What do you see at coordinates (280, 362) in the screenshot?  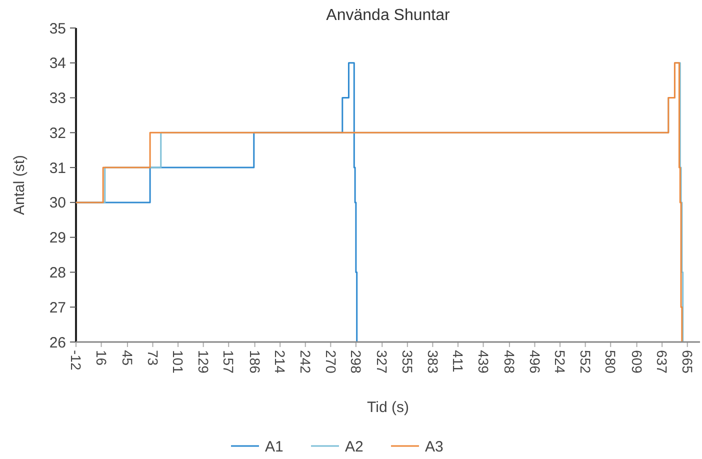 I see `x-tick-label: 214` at bounding box center [280, 362].